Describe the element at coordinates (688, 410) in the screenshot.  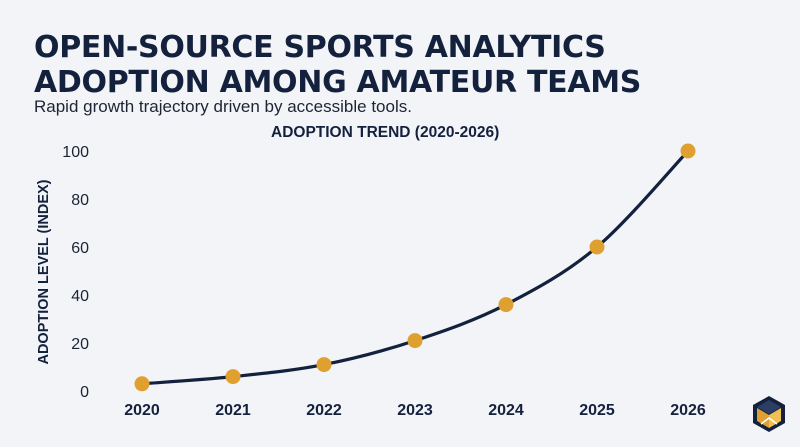
I see `x-tick-label: 2026` at that location.